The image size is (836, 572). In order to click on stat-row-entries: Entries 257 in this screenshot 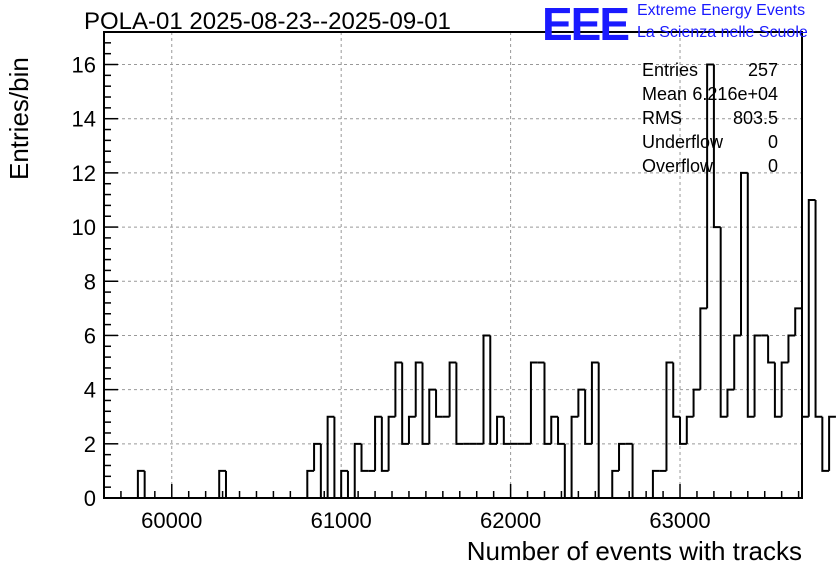, I will do `click(710, 70)`.